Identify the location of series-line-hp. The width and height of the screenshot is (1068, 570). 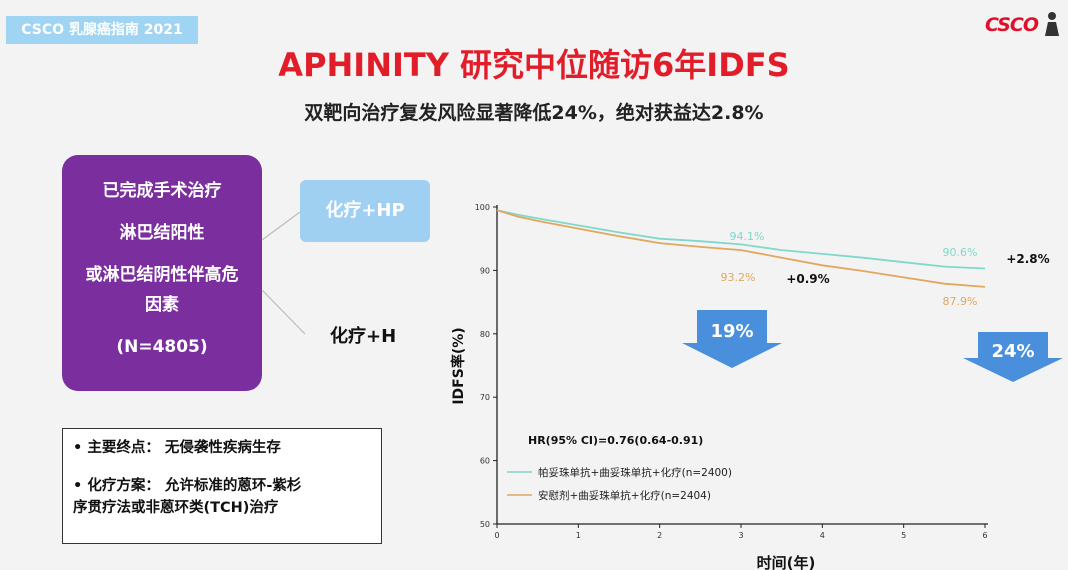
(741, 239).